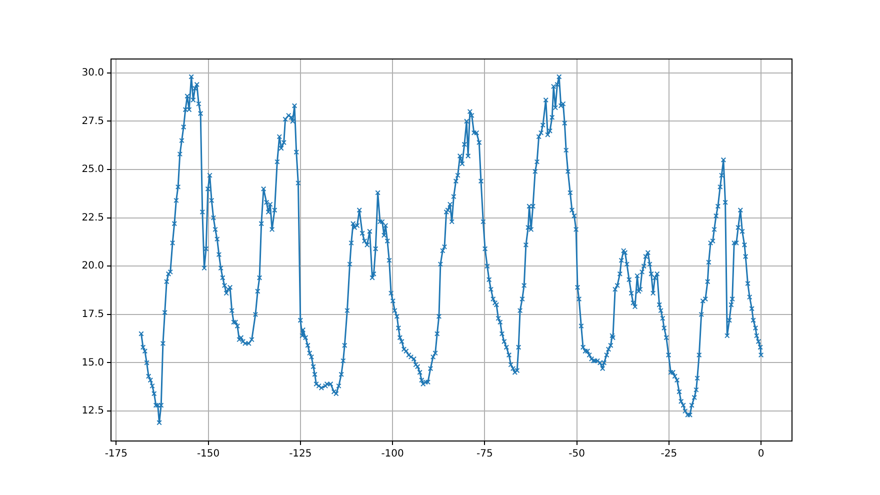 Image resolution: width=880 pixels, height=495 pixels. I want to click on x-tick-label: -50, so click(576, 454).